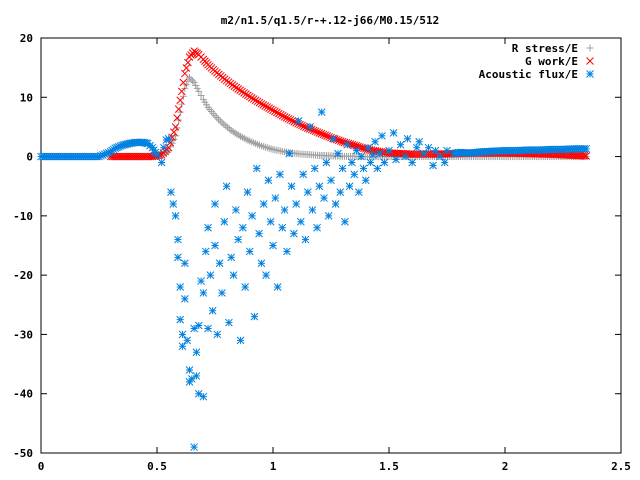  What do you see at coordinates (29, 157) in the screenshot?
I see `y-tick-label: 0` at bounding box center [29, 157].